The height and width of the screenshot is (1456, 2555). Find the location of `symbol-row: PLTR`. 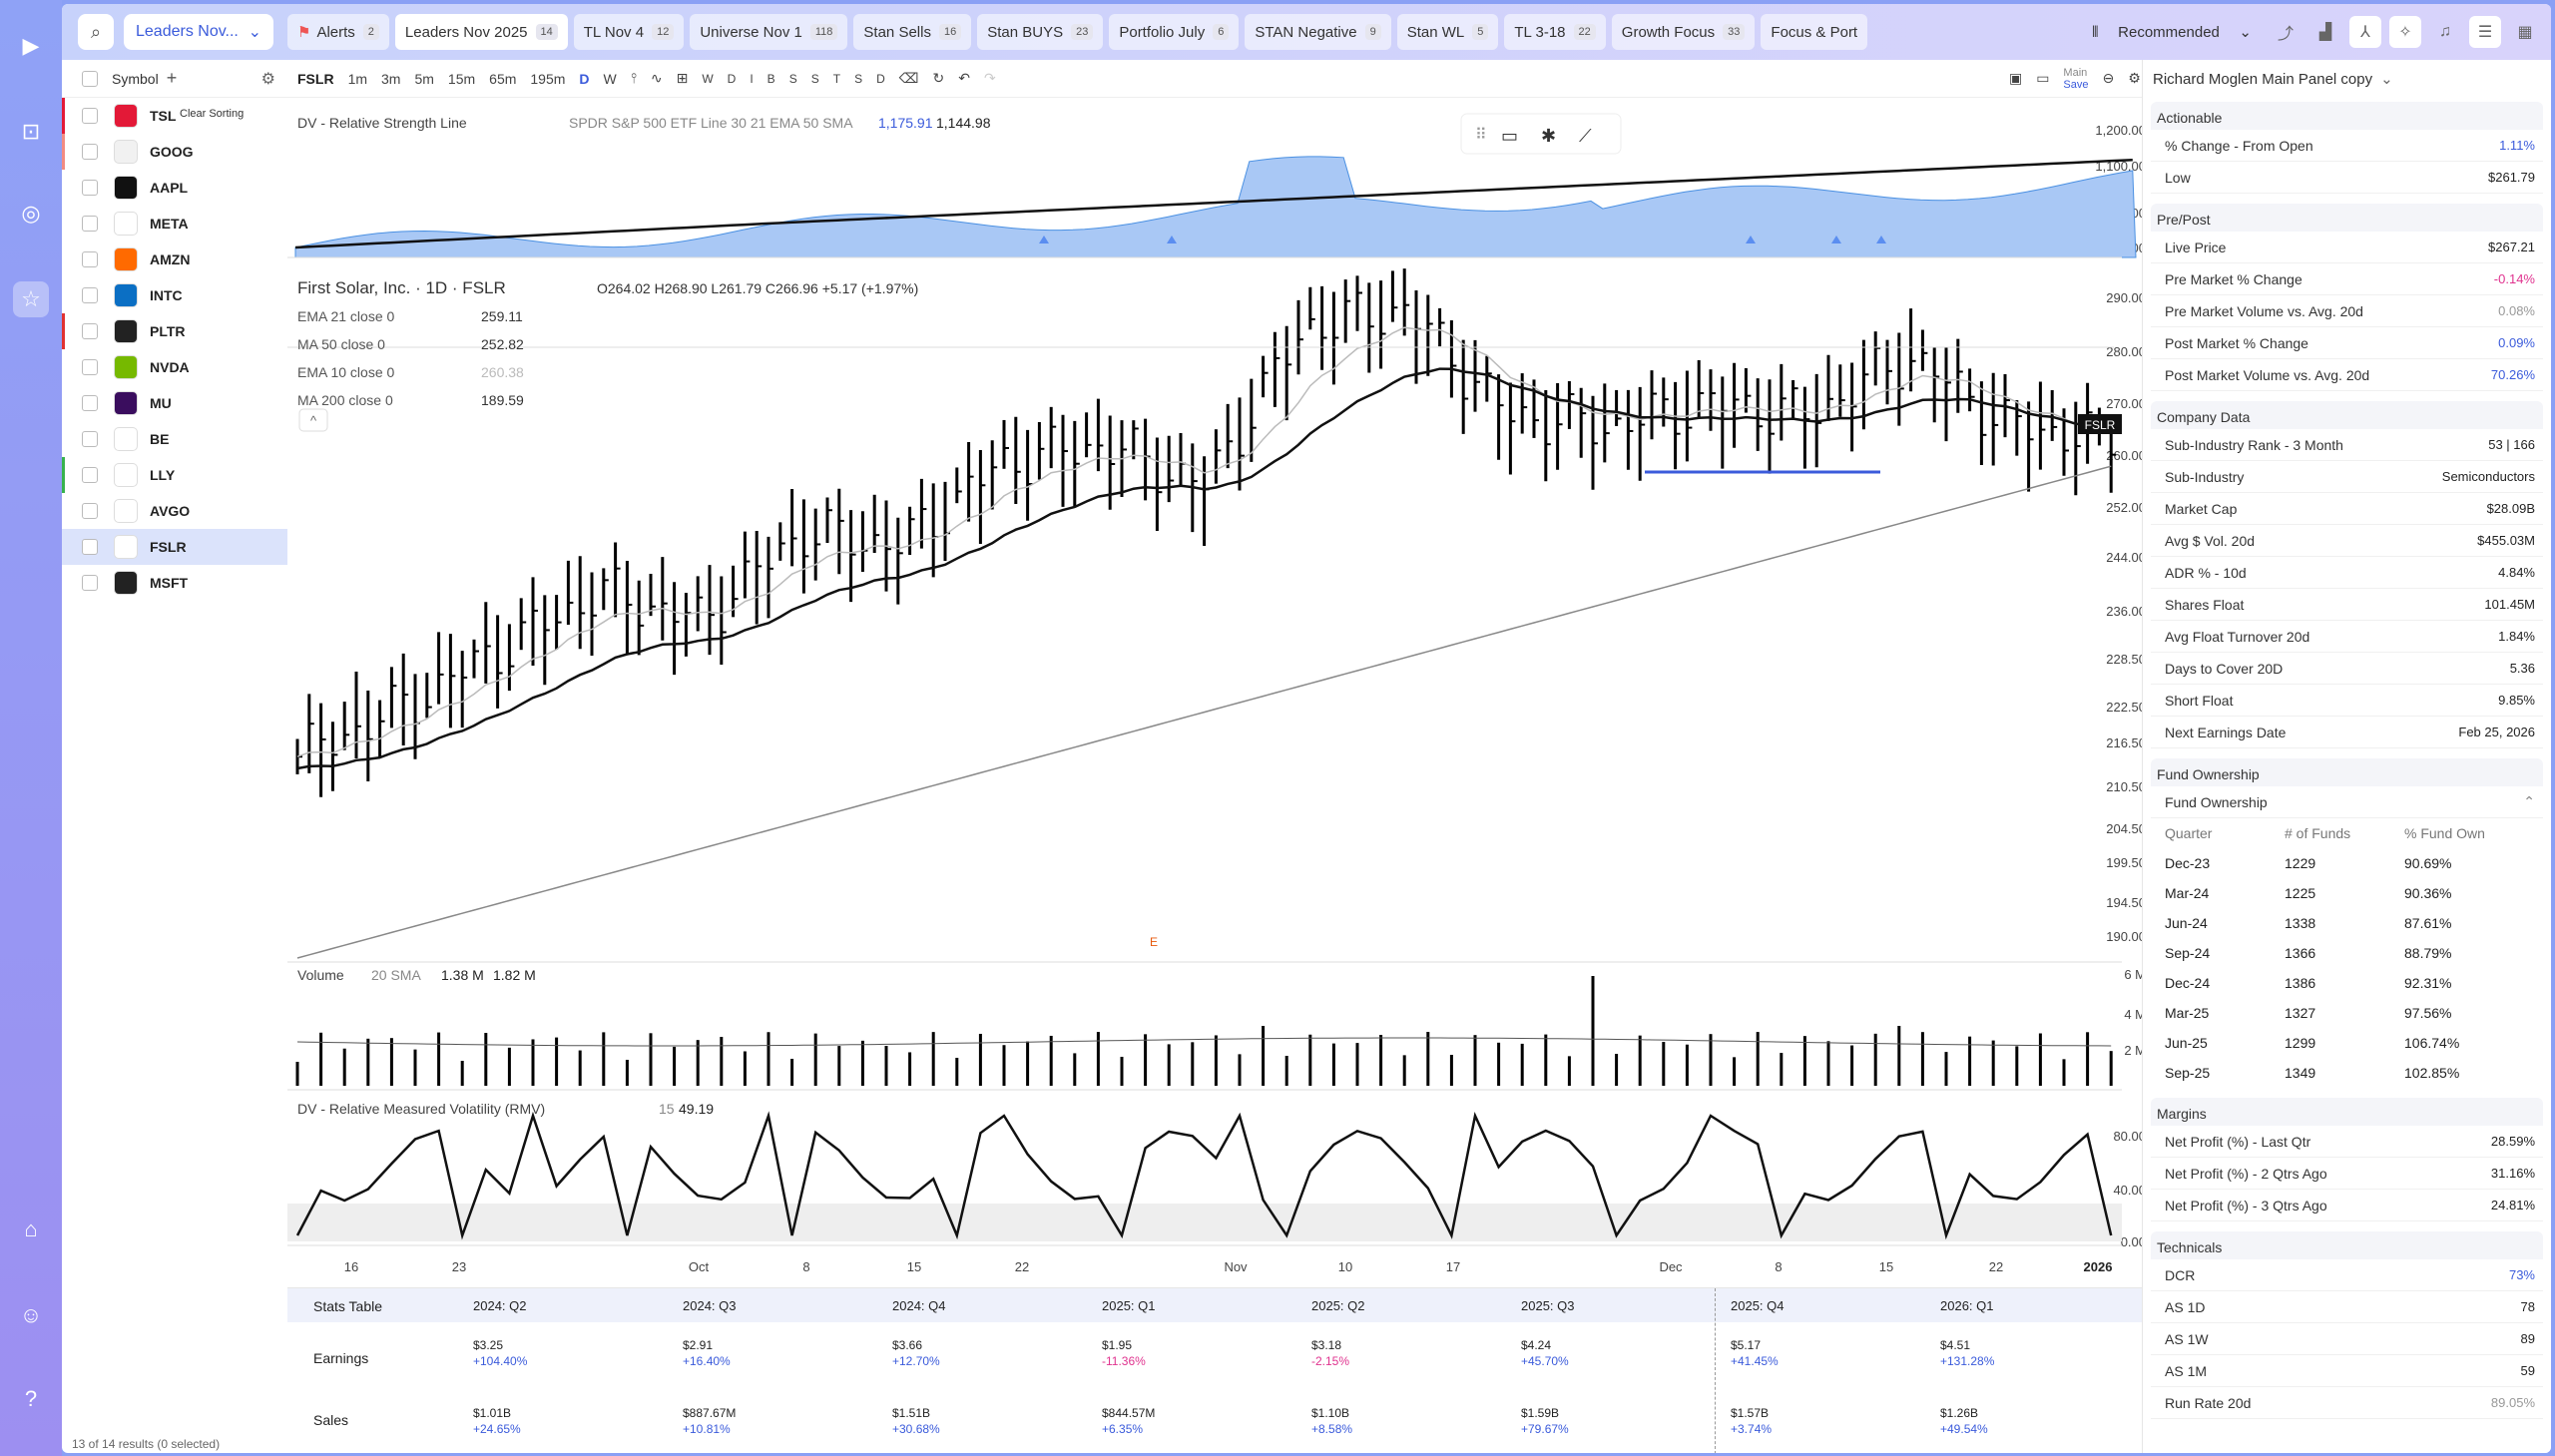

symbol-row: PLTR is located at coordinates (174, 331).